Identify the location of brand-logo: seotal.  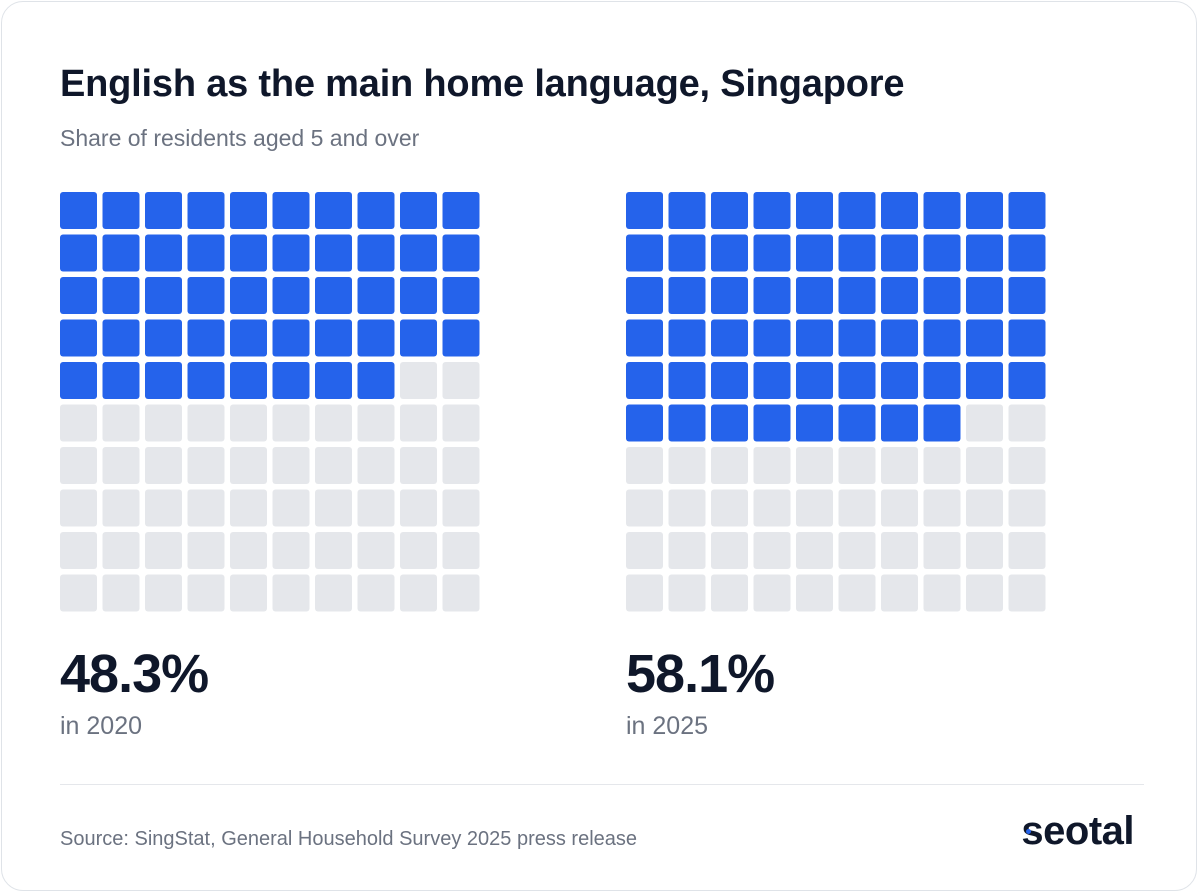
(1077, 831).